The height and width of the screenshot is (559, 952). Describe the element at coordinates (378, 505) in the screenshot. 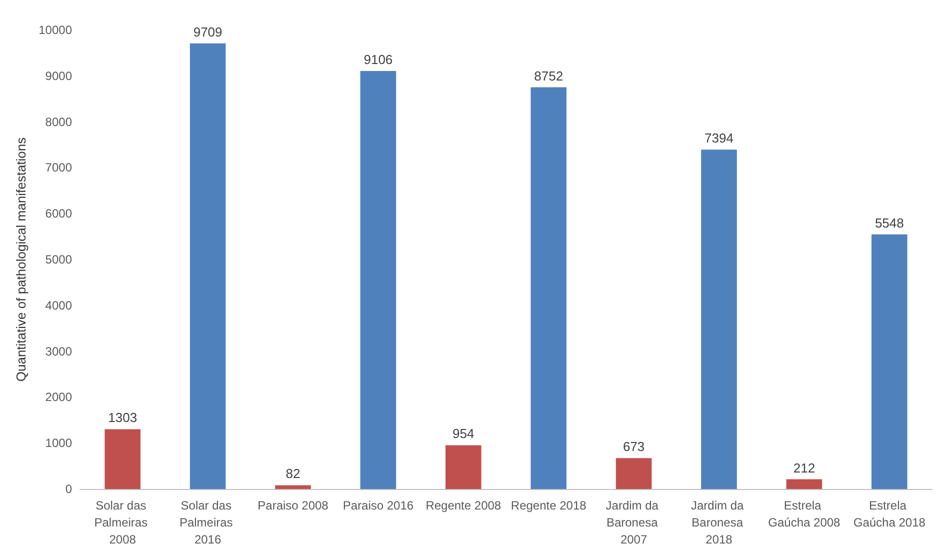

I see `x-tick-label: Paraiso 2016` at that location.